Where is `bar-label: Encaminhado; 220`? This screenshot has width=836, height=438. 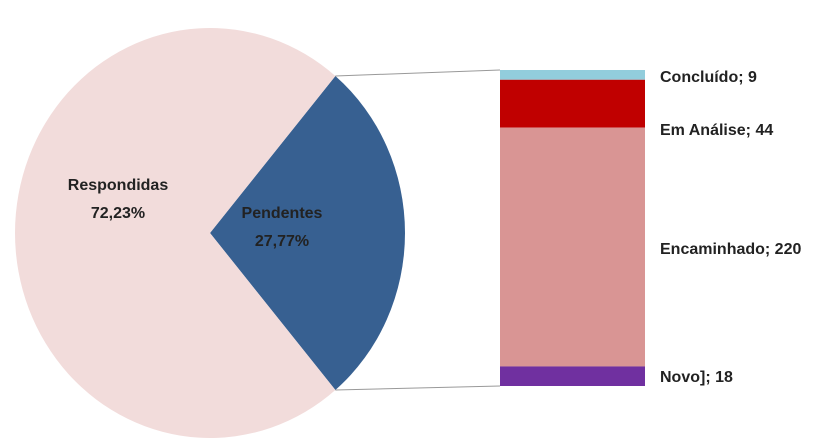
bar-label: Encaminhado; 220 is located at coordinates (730, 249).